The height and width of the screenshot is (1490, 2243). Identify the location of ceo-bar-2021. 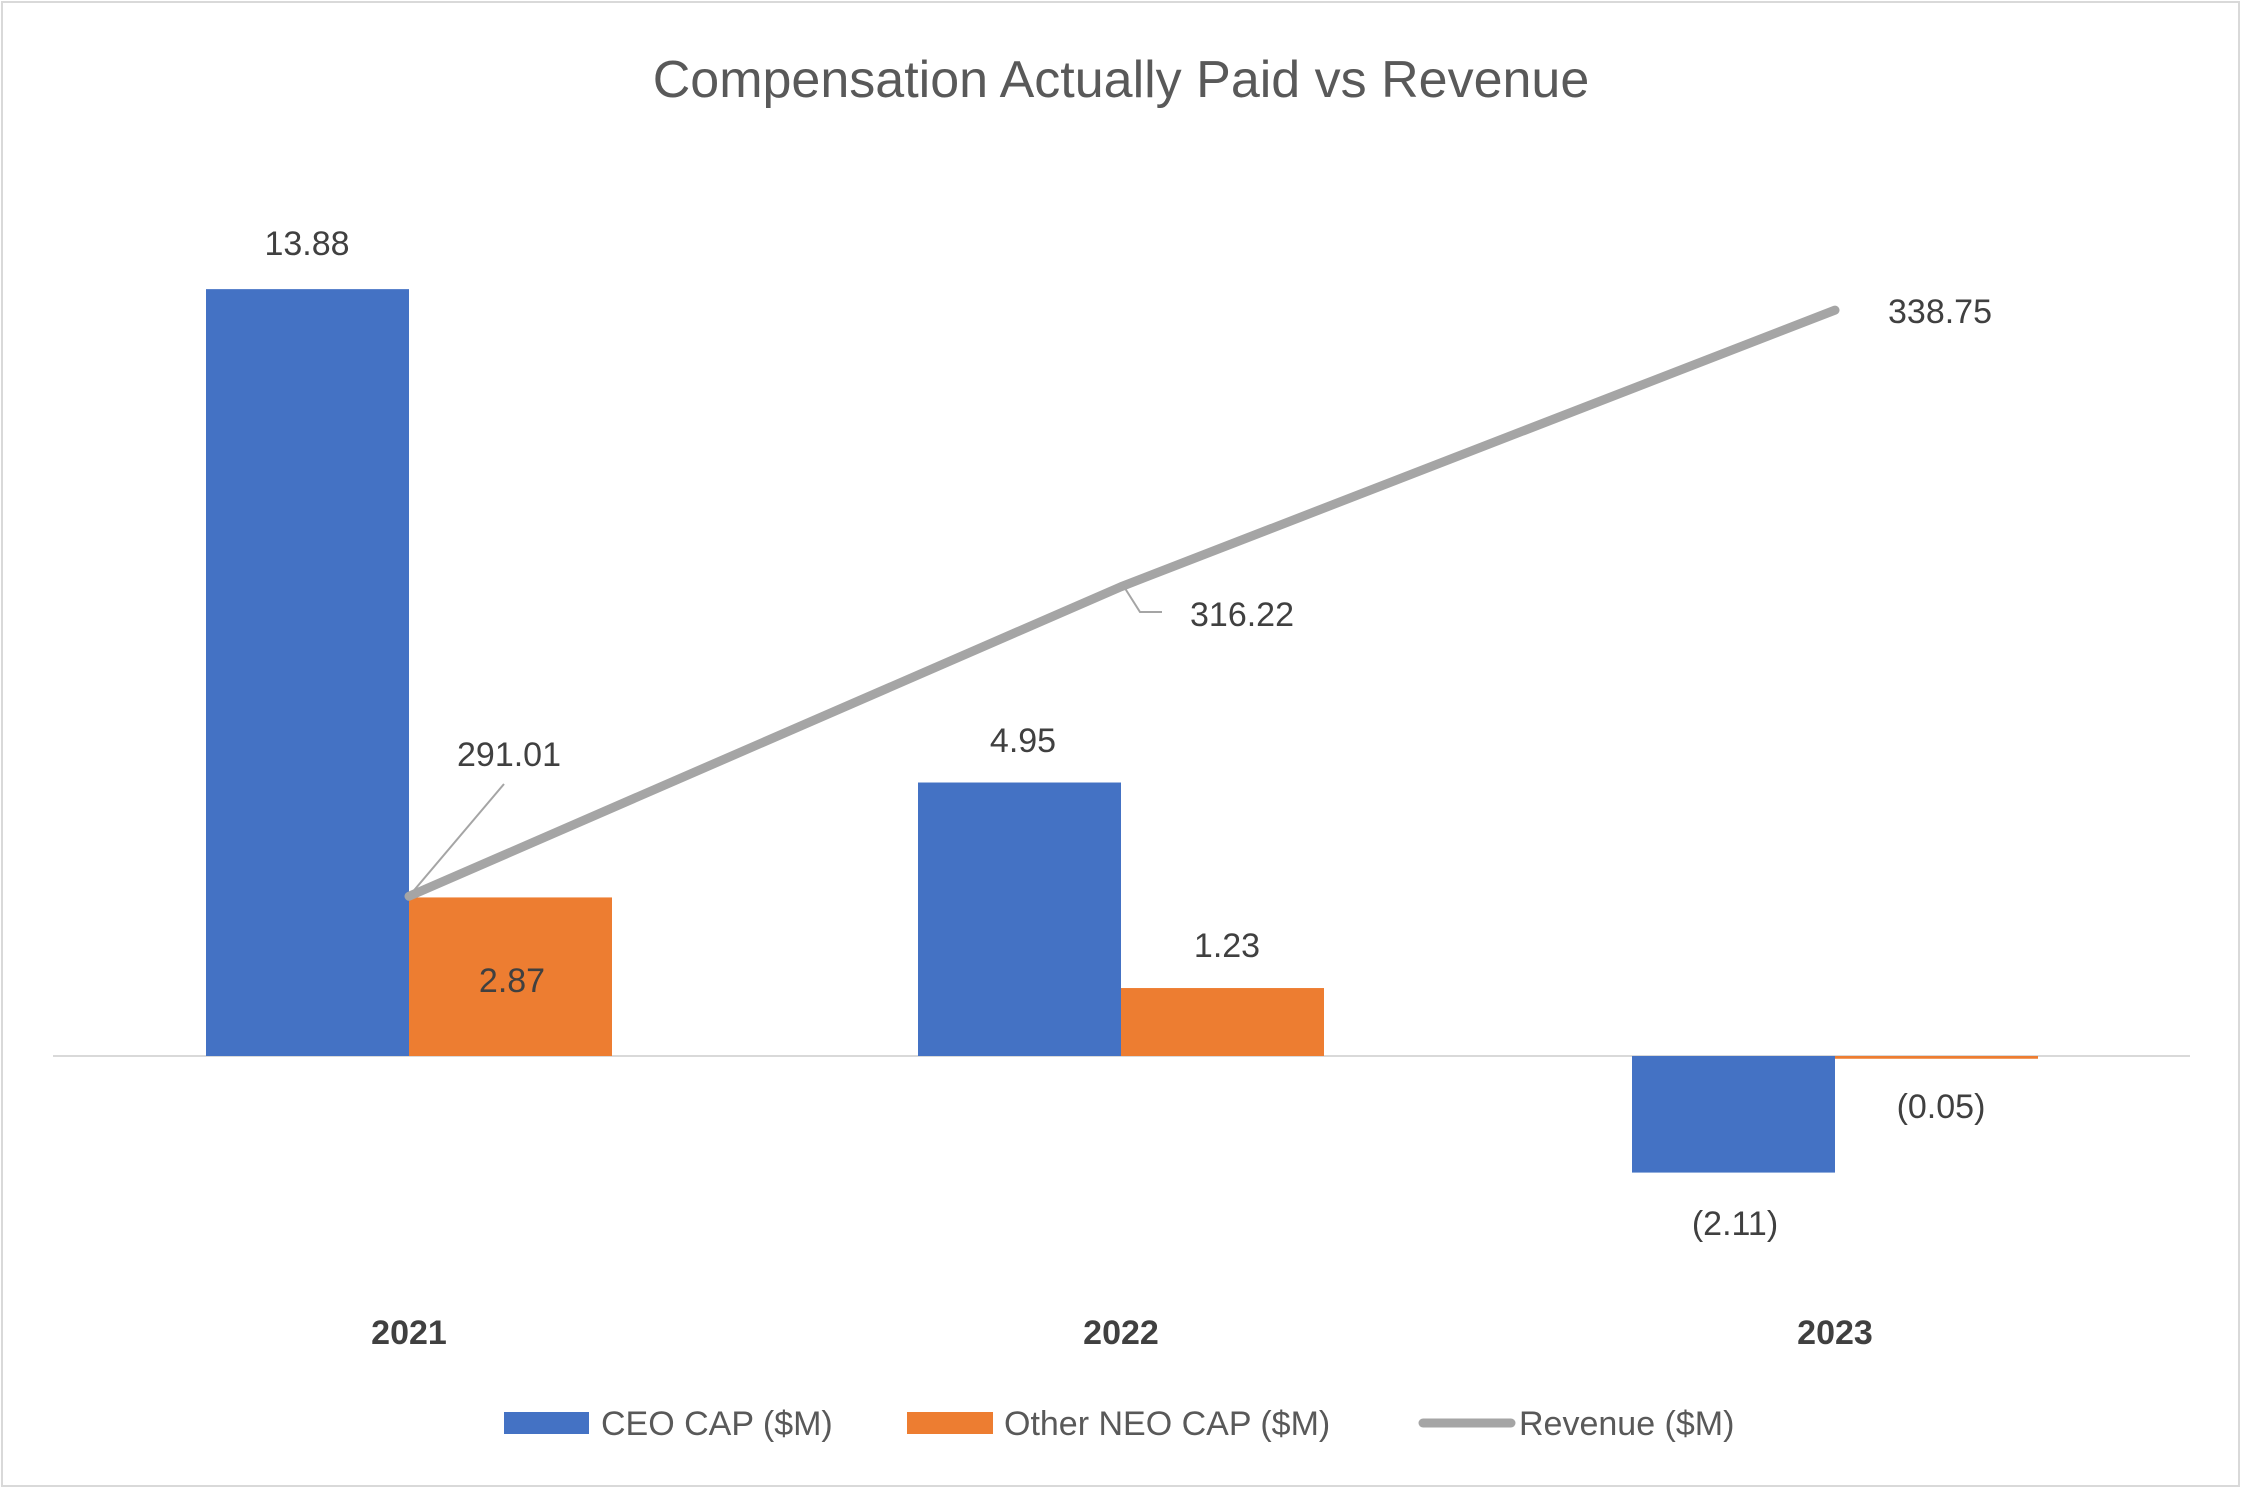
(307, 672).